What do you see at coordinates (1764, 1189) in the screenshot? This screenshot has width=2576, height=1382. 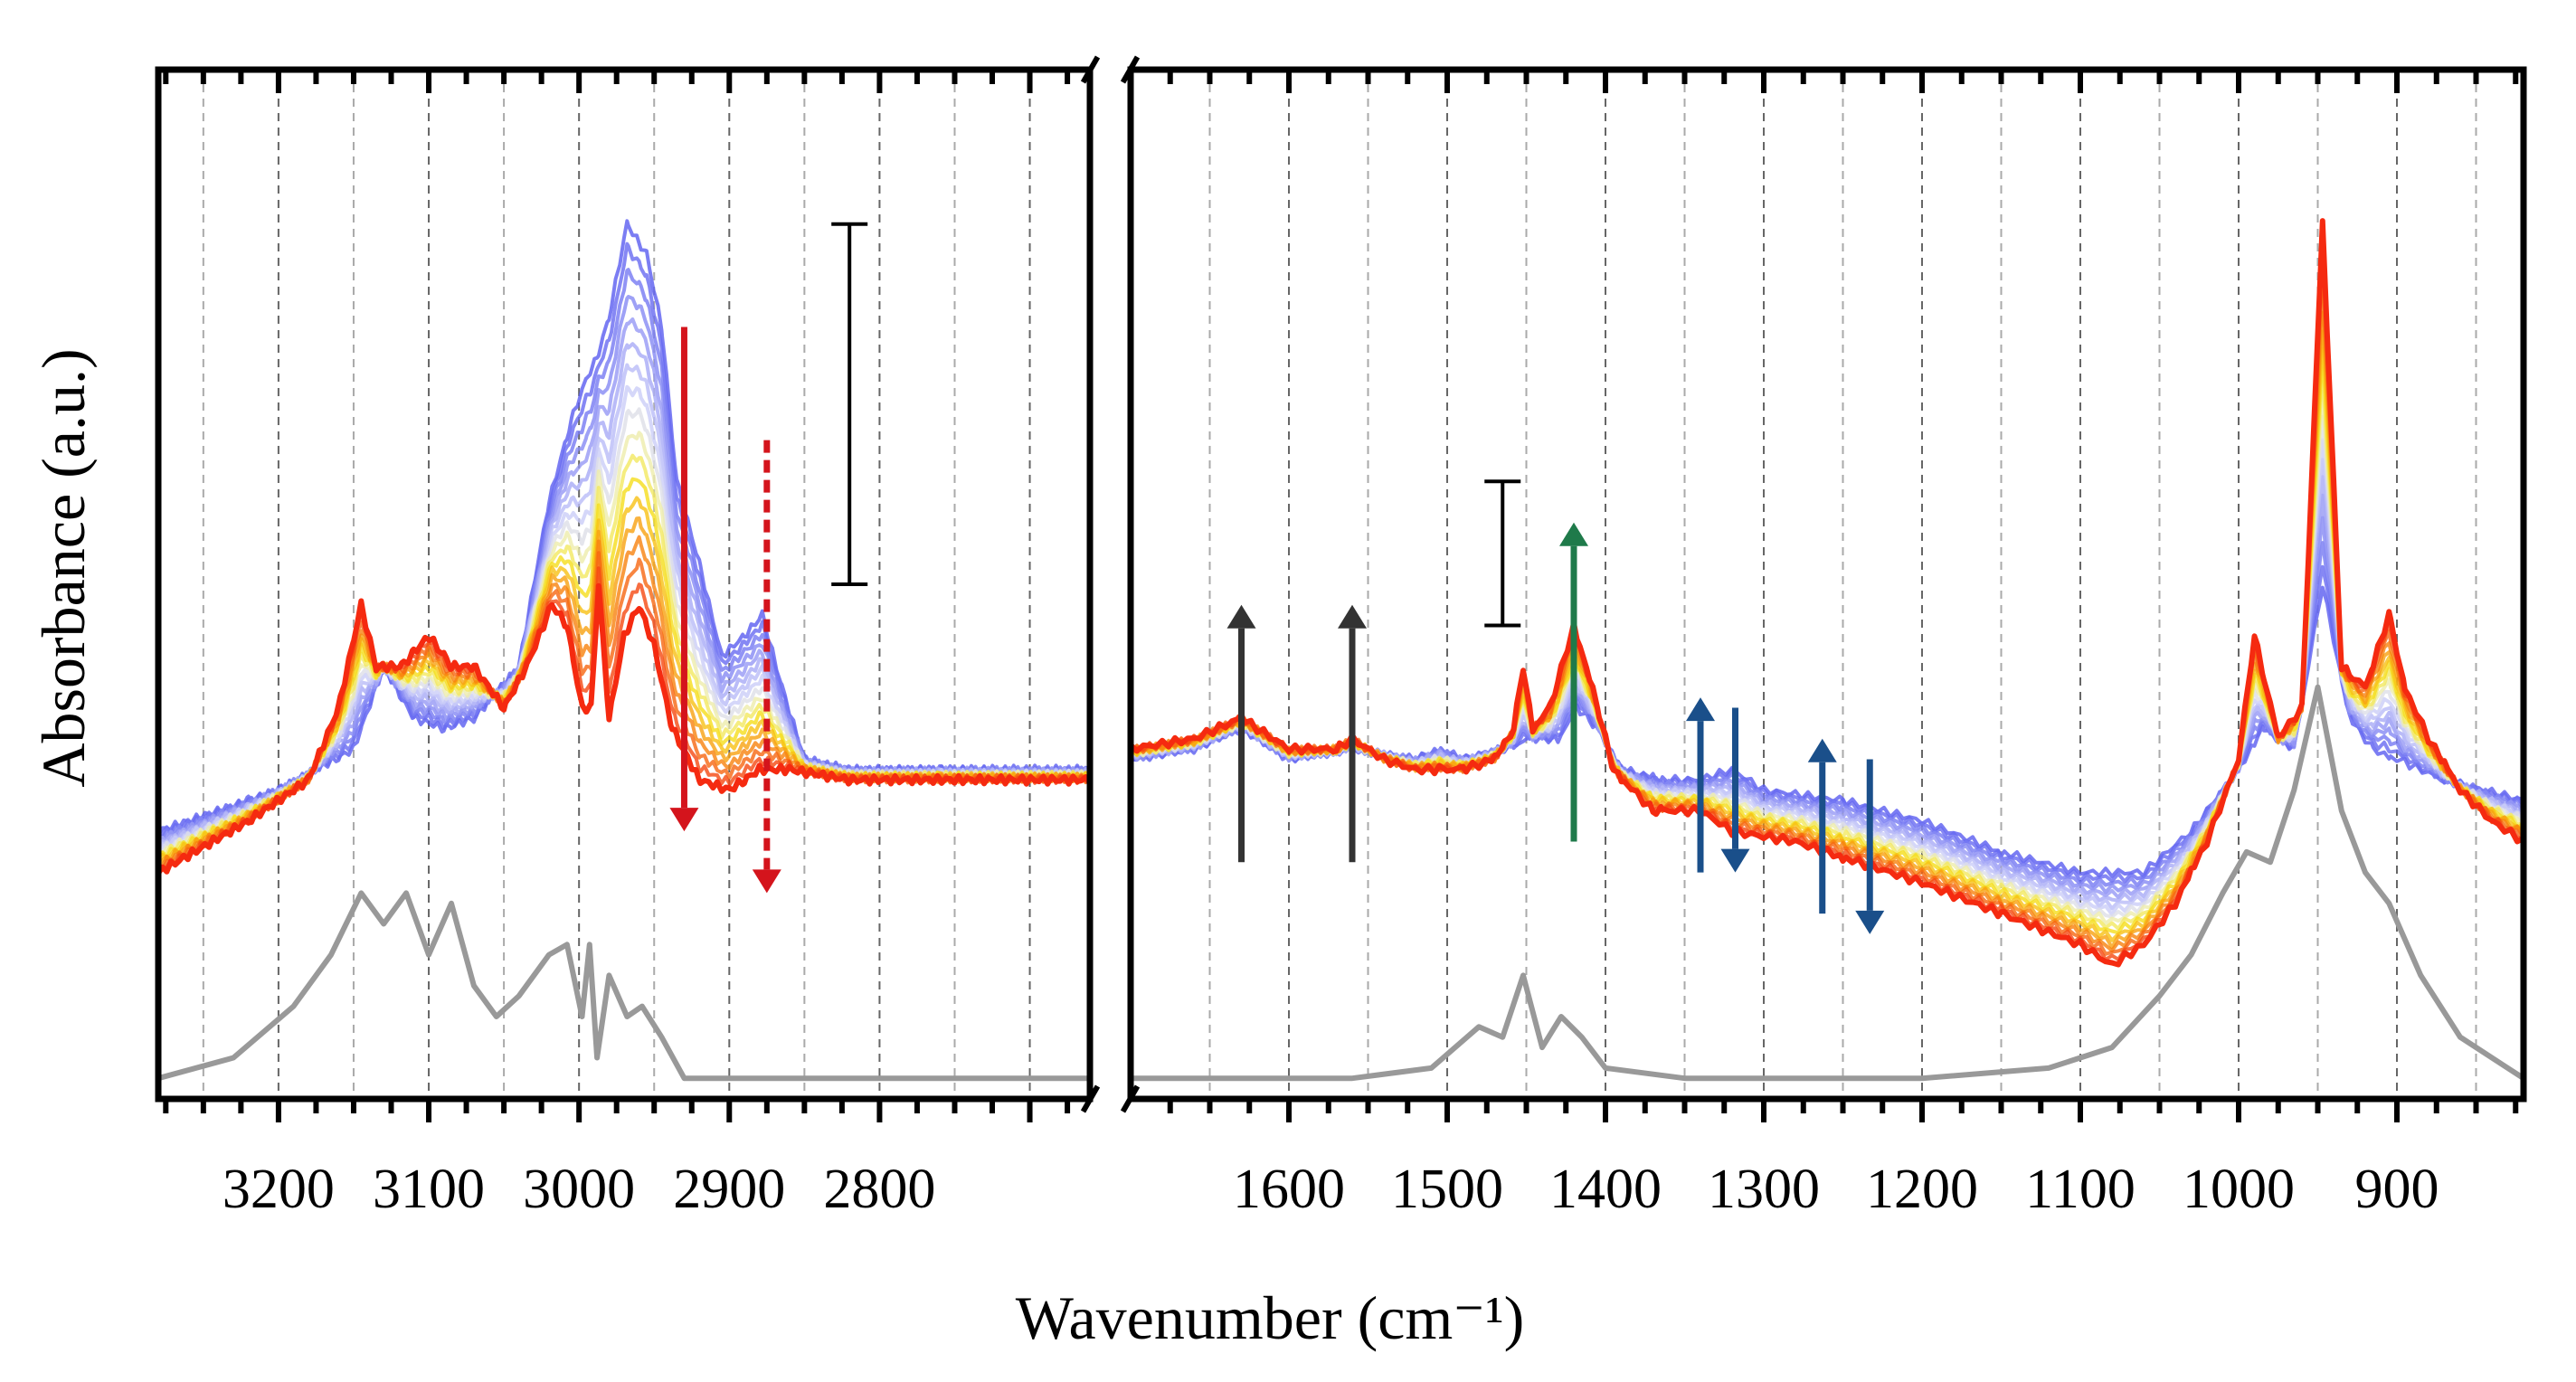 I see `x-tick-label: 1300` at bounding box center [1764, 1189].